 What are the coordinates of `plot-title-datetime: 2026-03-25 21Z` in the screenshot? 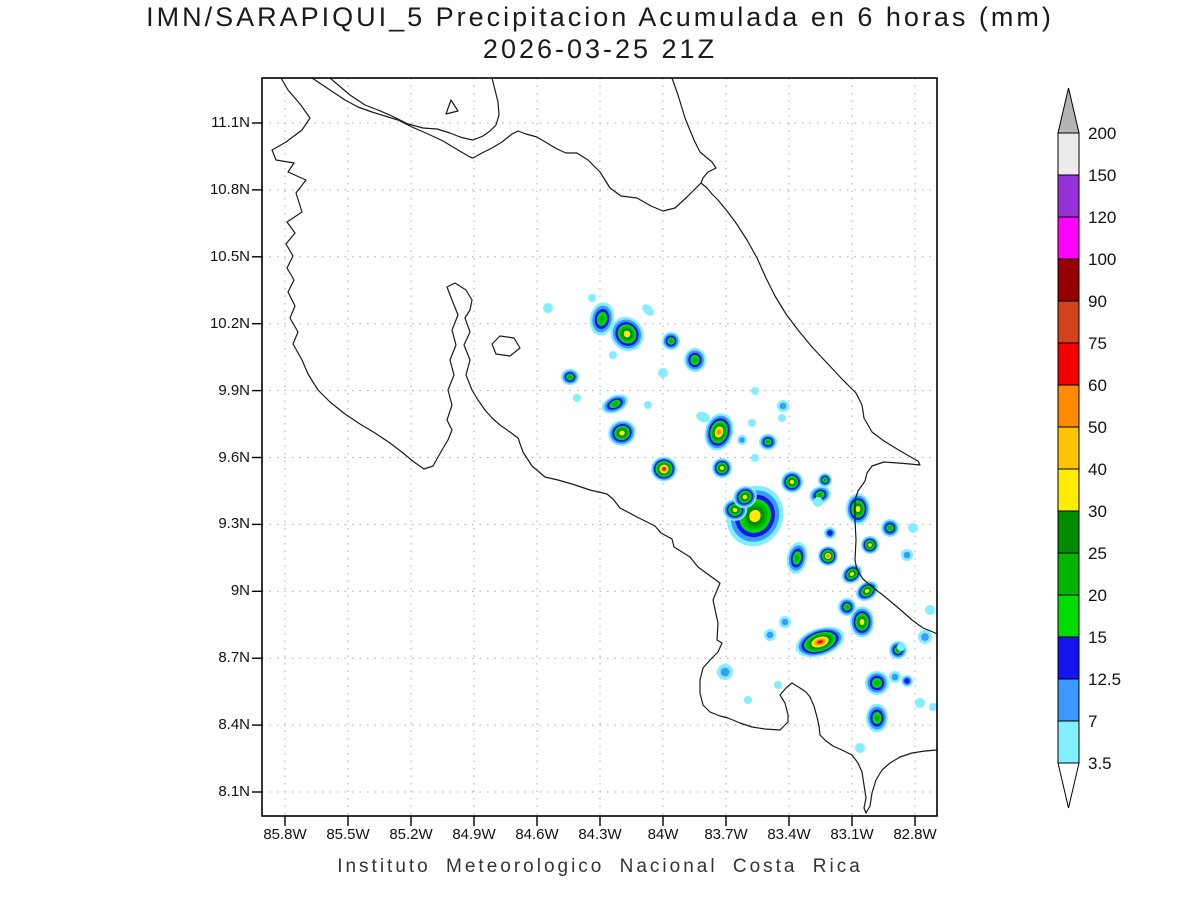 It's located at (600, 49).